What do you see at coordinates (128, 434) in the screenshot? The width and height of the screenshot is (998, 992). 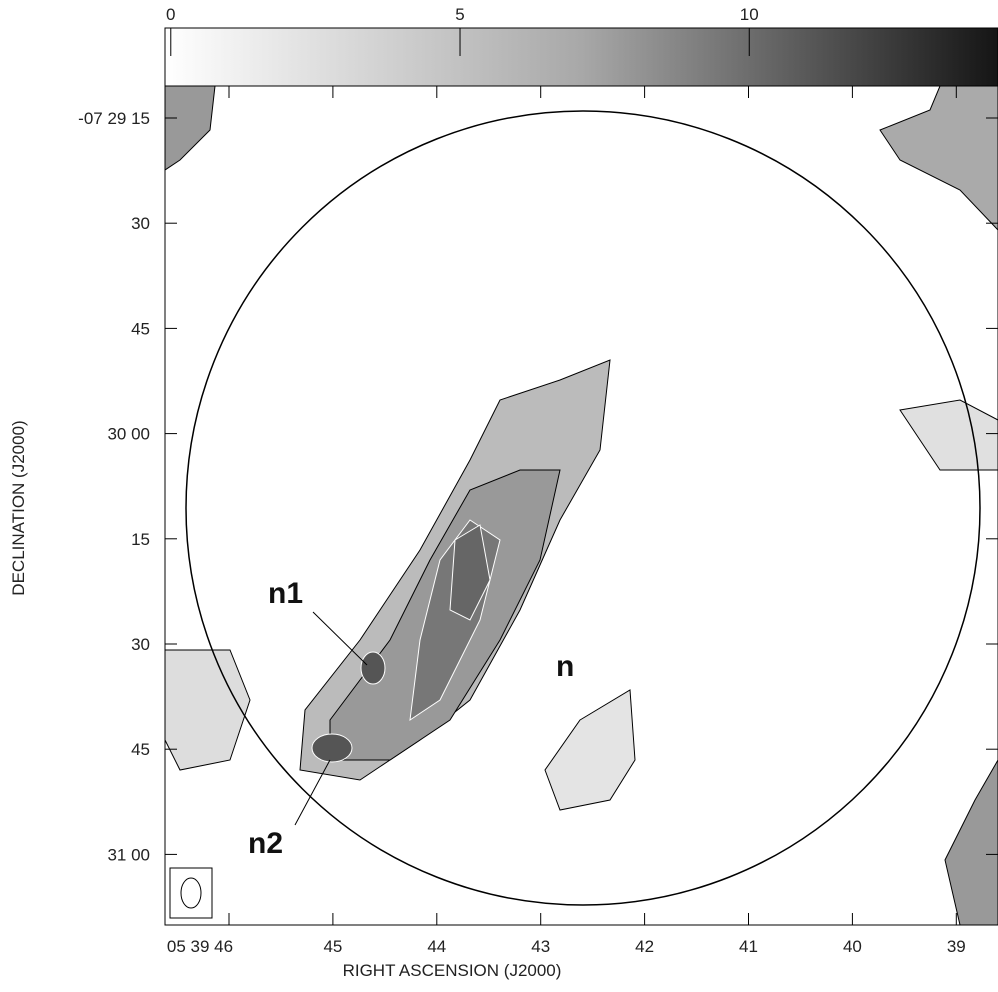 I see `y-tick-label: 30 00` at bounding box center [128, 434].